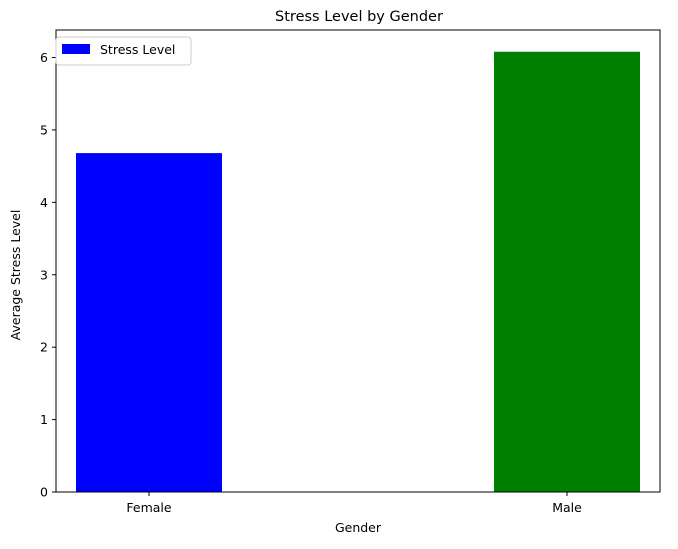 The width and height of the screenshot is (678, 549). I want to click on y-tick-label: 0, so click(44, 492).